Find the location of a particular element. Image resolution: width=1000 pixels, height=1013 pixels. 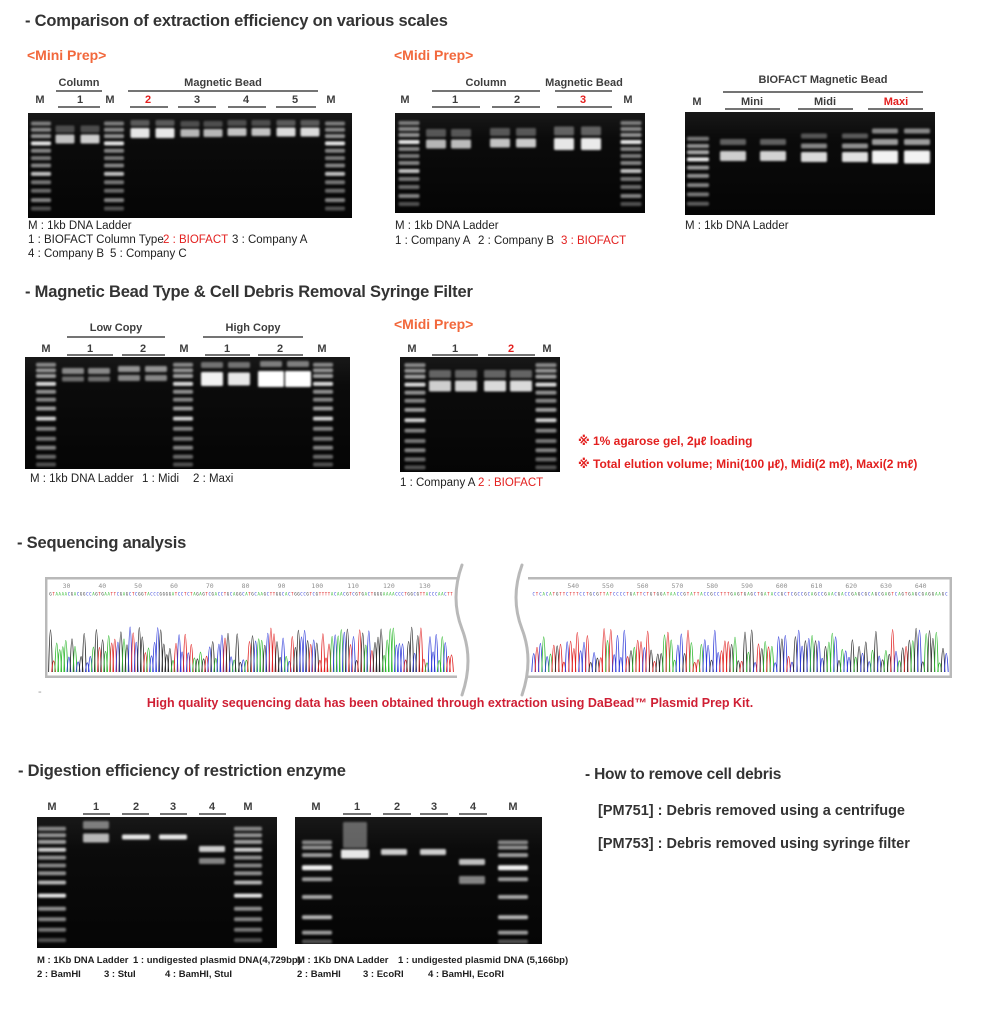

position-tick-label: 60 is located at coordinates (174, 586).